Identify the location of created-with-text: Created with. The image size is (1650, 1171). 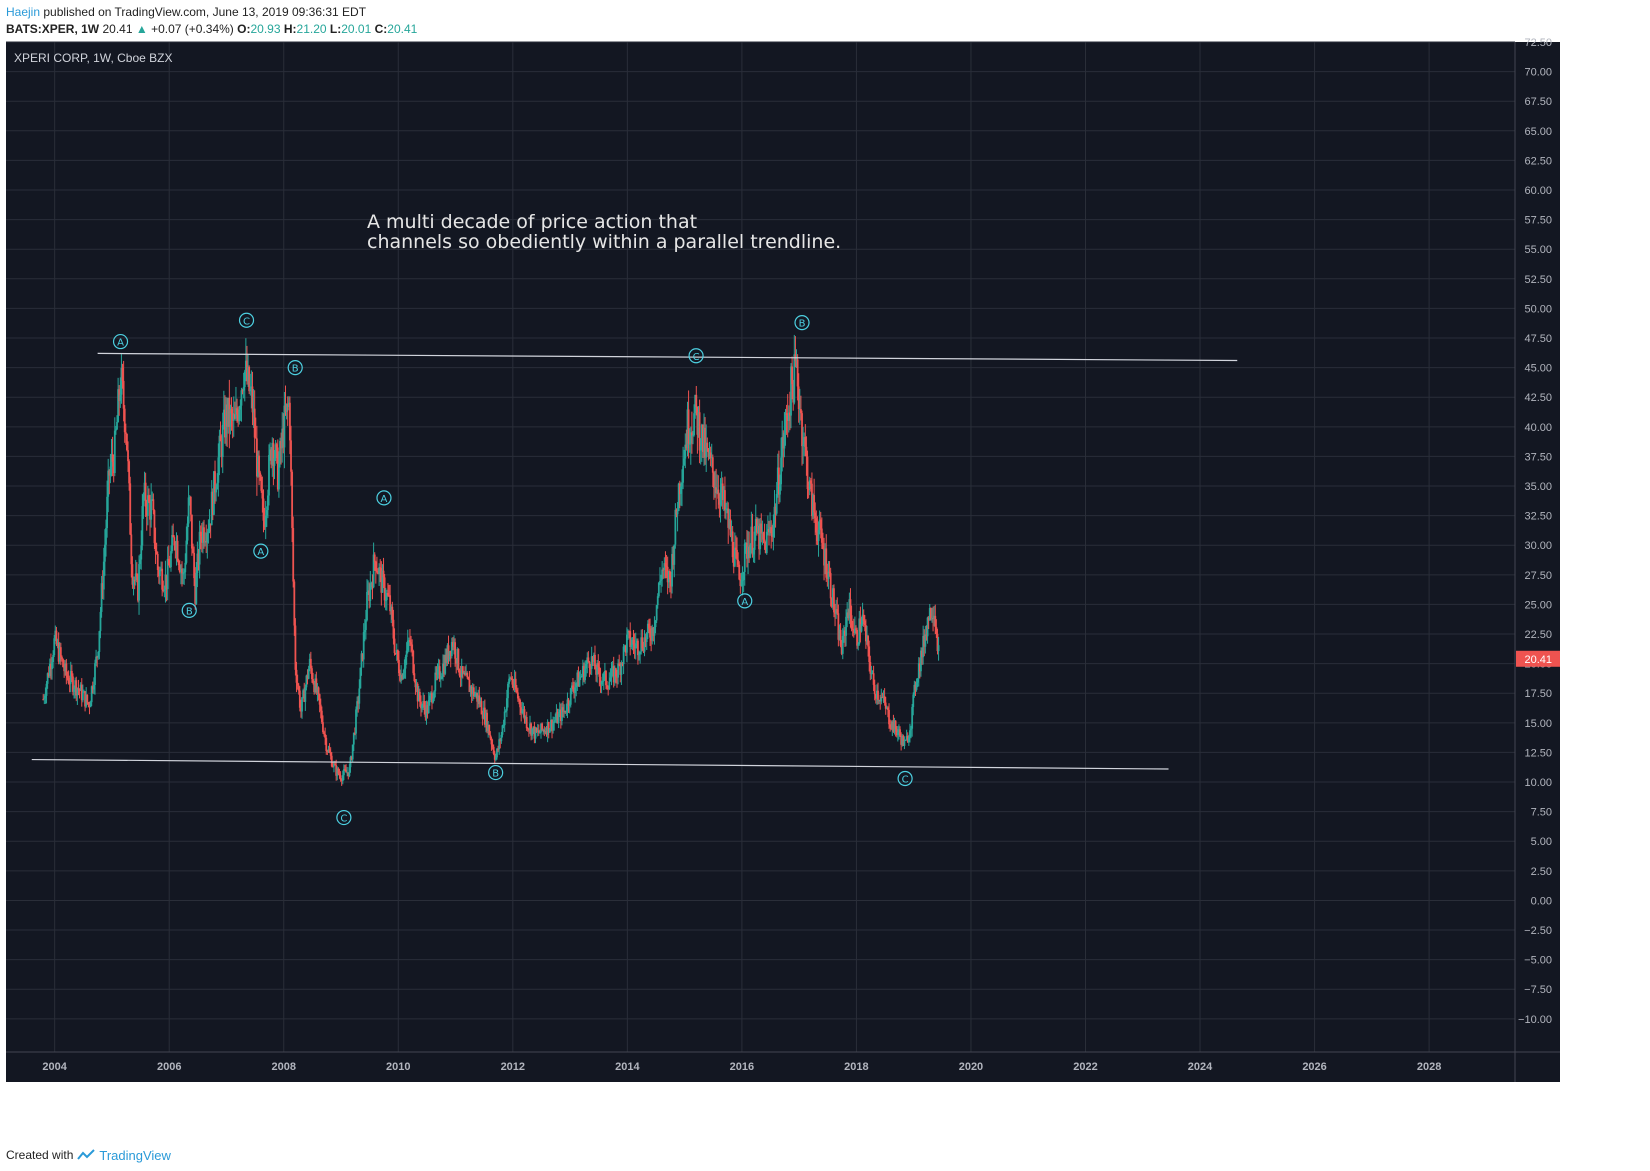
(40, 1155).